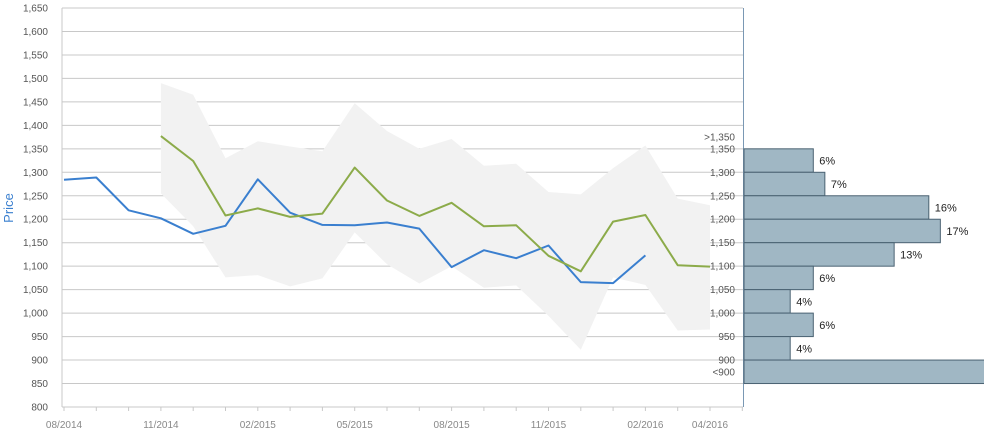 This screenshot has width=984, height=435. What do you see at coordinates (35, 126) in the screenshot?
I see `y-tick-label: 1,400` at bounding box center [35, 126].